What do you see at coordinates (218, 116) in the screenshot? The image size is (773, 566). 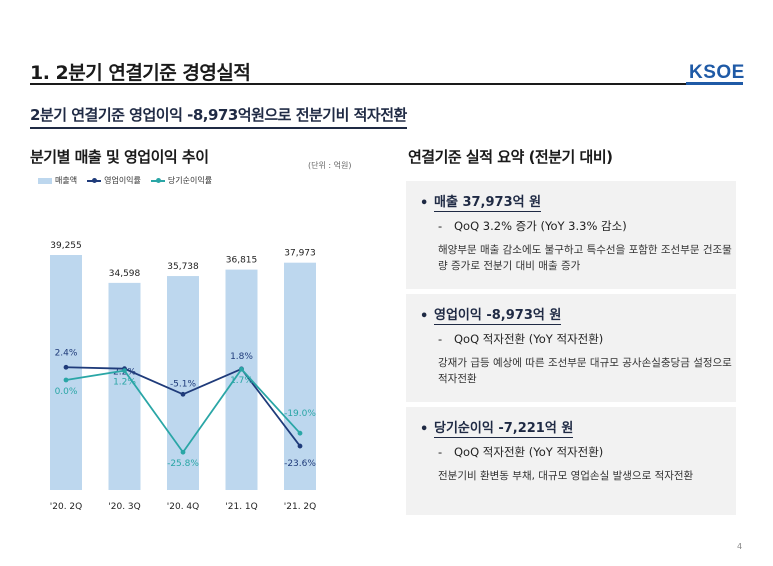 I see `headline: 2분기 연결기준 영업이익 -8,973억원으로 전분기비 적자전환` at bounding box center [218, 116].